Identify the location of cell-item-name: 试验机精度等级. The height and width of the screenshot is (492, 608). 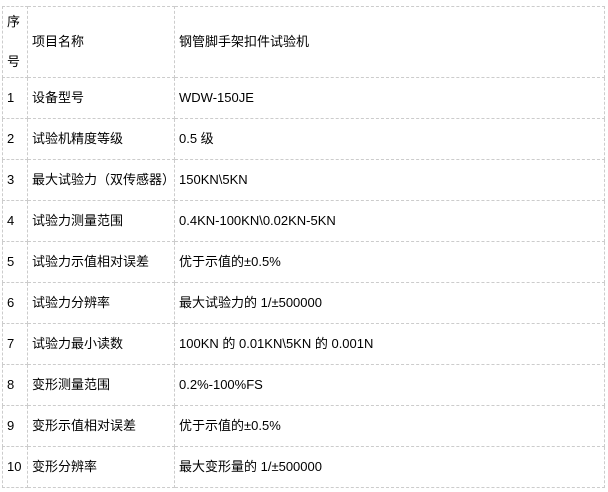
(101, 139).